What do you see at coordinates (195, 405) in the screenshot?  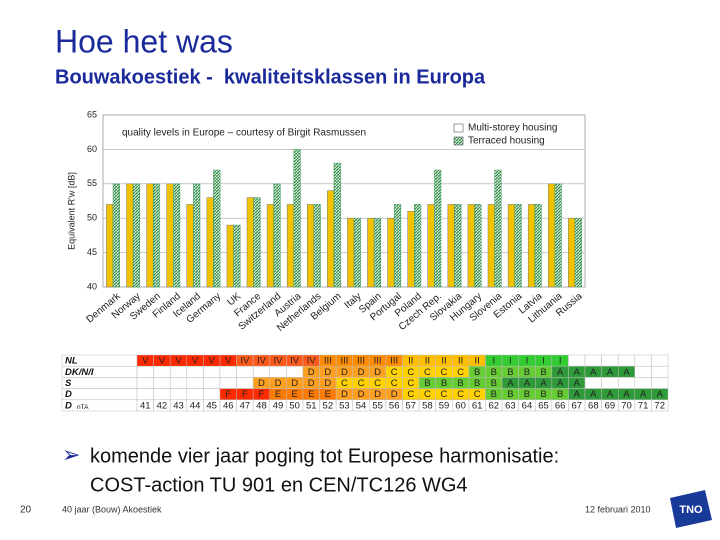 I see `cell-text: 44` at bounding box center [195, 405].